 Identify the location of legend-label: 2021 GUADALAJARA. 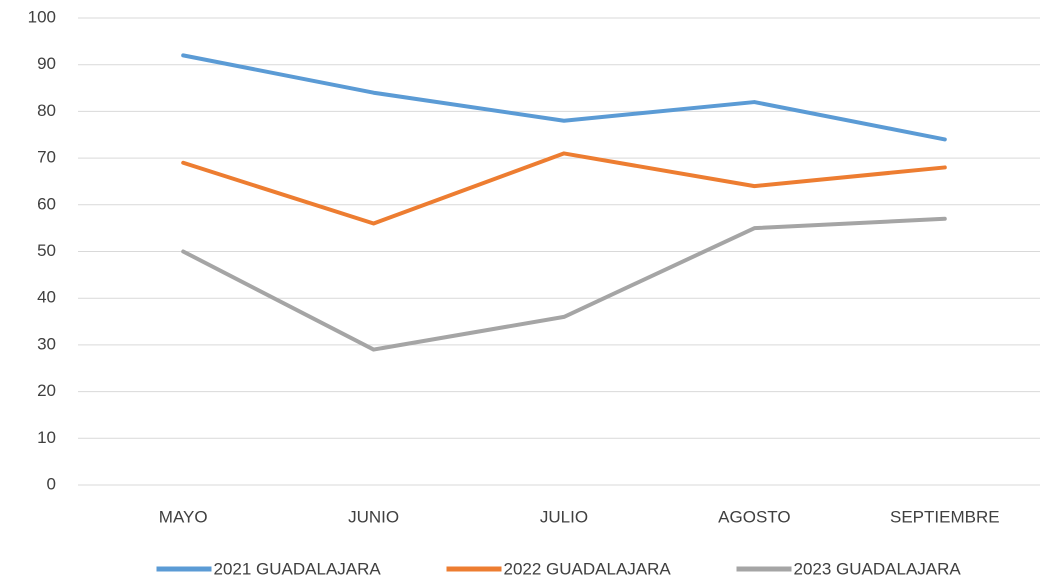
(298, 568).